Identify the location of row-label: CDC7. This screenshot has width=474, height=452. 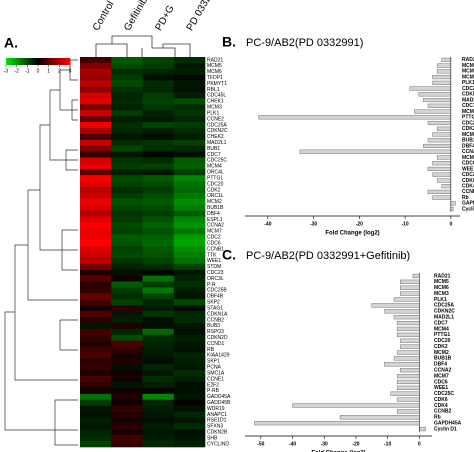
(214, 155).